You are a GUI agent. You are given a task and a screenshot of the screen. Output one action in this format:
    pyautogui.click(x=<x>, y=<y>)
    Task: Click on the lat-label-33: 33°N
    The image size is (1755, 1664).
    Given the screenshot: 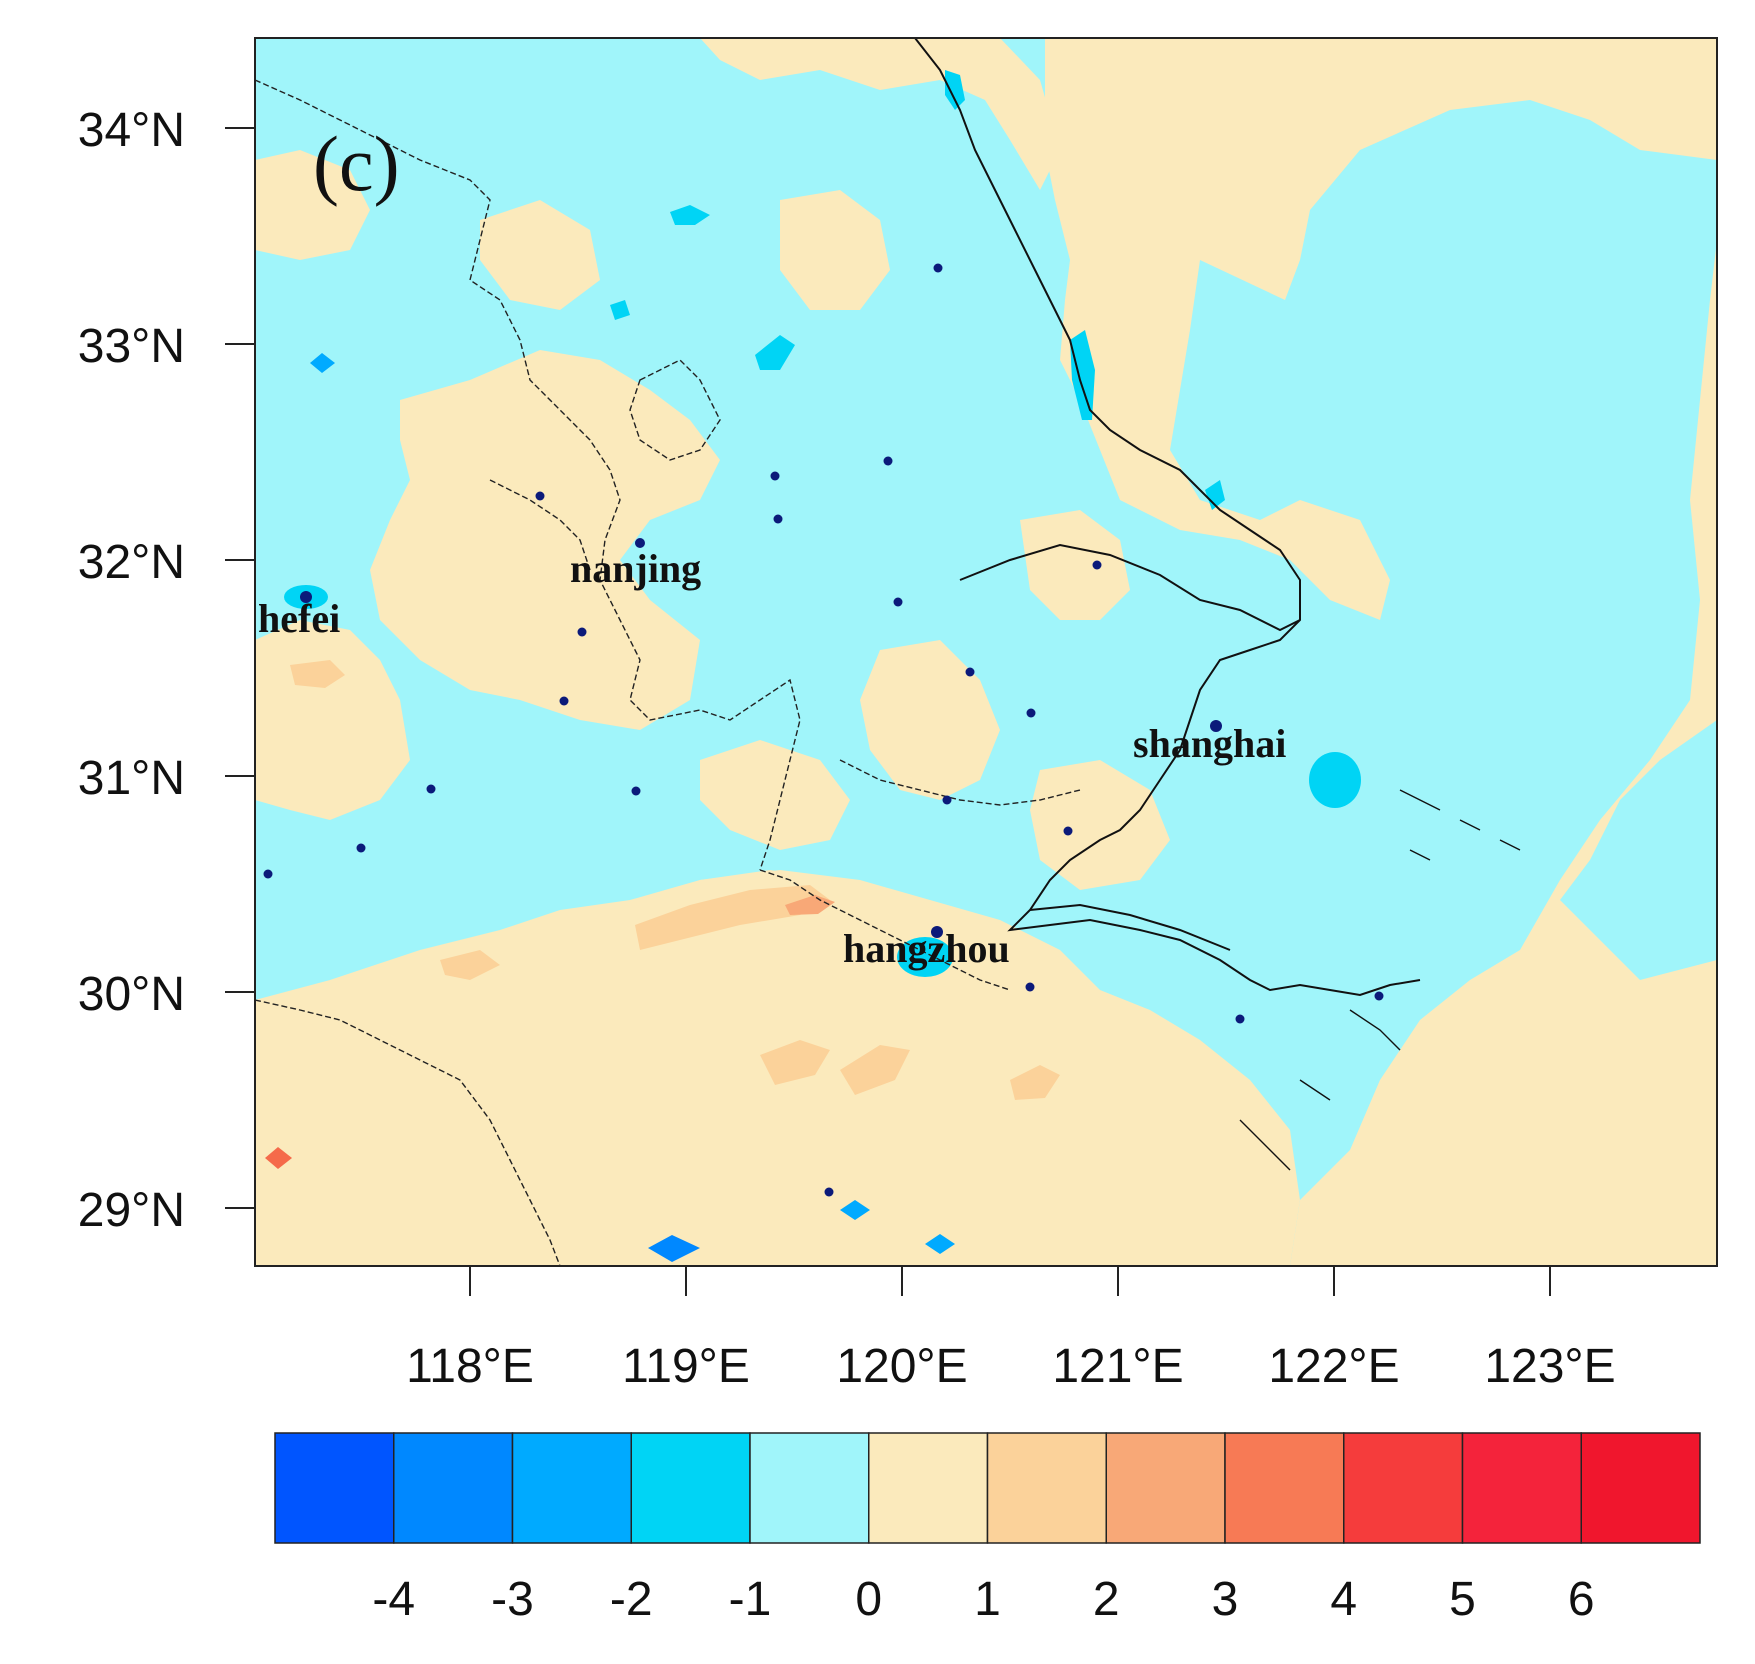 What is the action you would take?
    pyautogui.click(x=131, y=346)
    